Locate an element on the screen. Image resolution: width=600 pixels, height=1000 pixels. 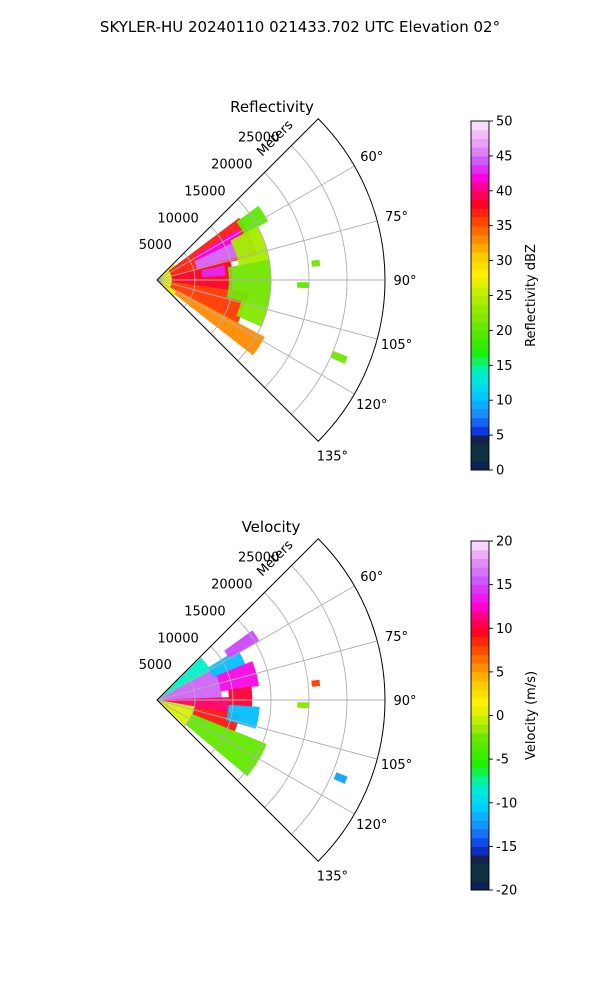
azimuth-tick-label: 60° is located at coordinates (371, 157).